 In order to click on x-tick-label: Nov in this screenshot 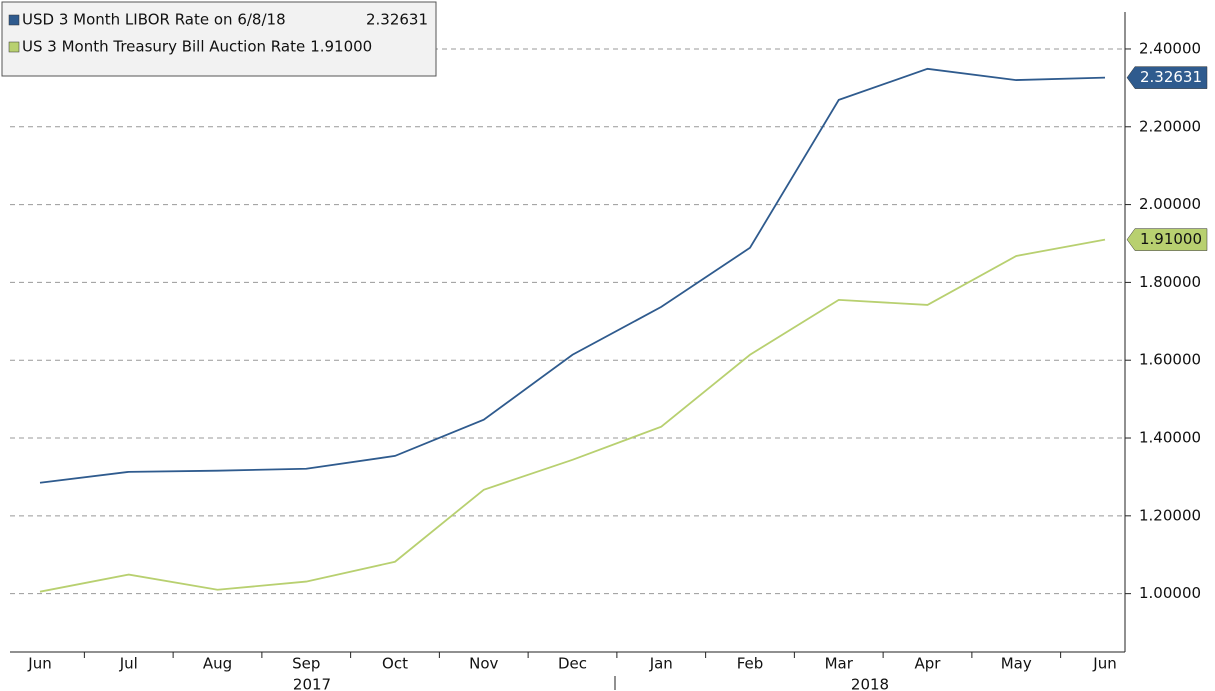, I will do `click(483, 664)`.